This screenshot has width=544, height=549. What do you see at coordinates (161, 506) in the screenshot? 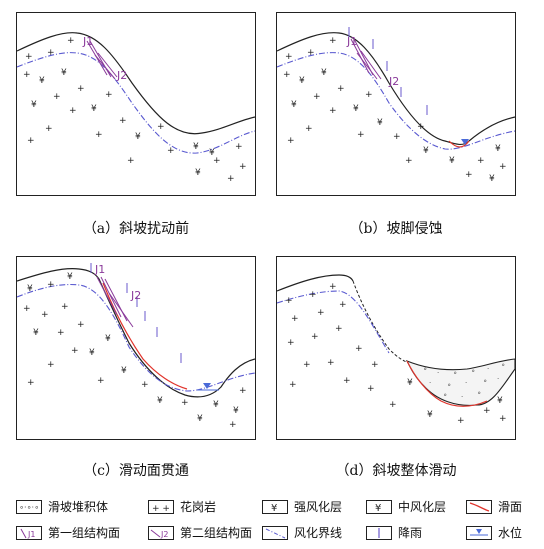
I see `granite-icon: + +` at bounding box center [161, 506].